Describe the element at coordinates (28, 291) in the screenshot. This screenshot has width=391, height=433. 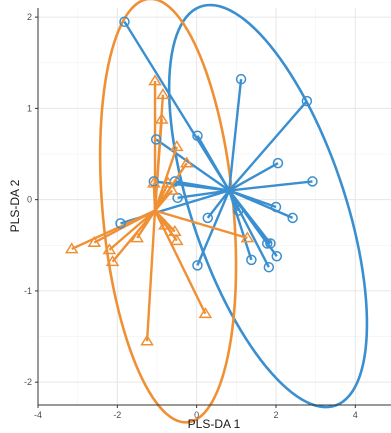
I see `y-tick-label: -1` at that location.